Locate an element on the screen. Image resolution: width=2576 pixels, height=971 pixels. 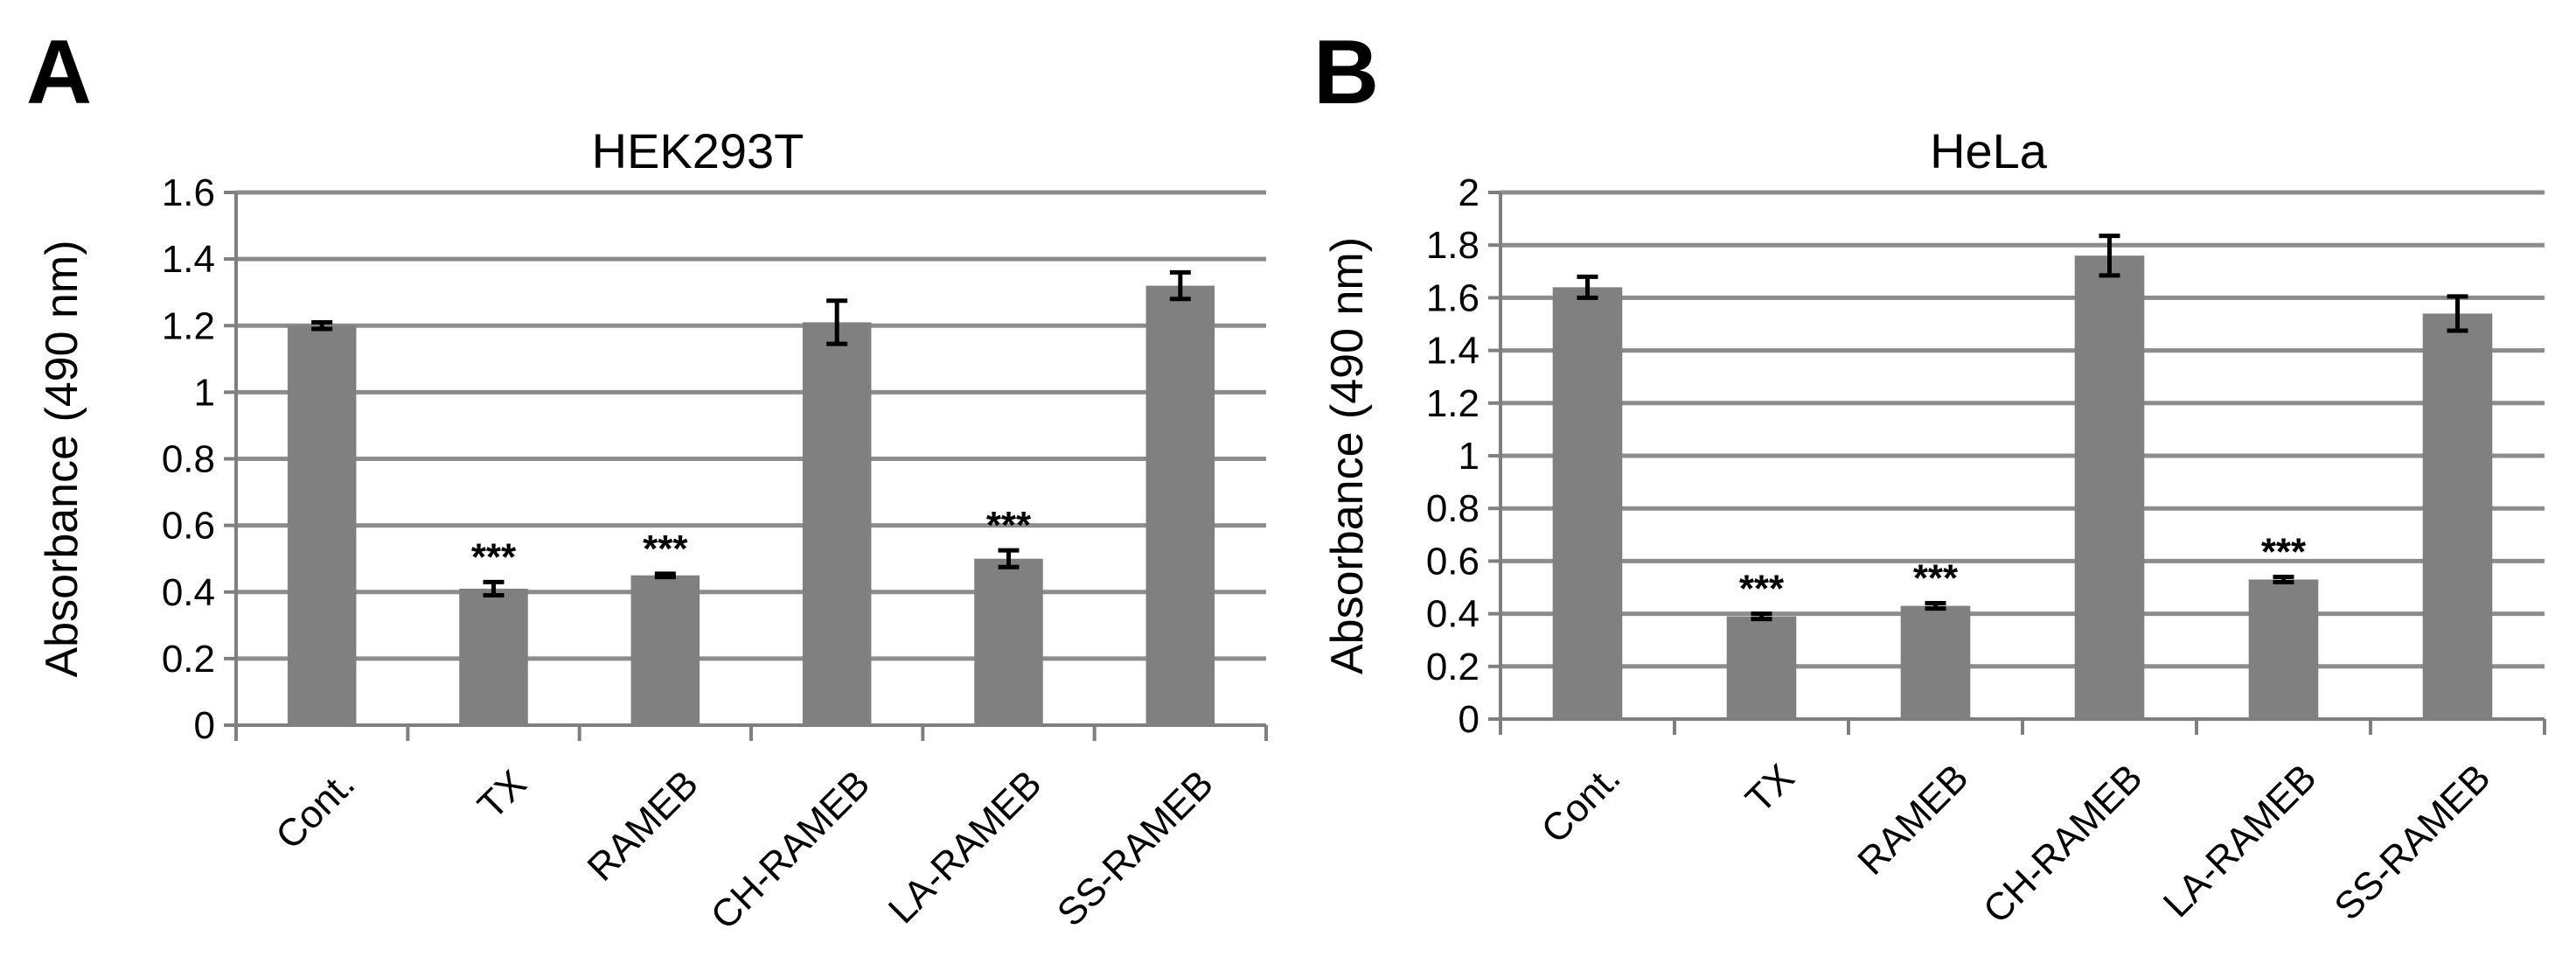
panel-letter: B is located at coordinates (1346, 72).